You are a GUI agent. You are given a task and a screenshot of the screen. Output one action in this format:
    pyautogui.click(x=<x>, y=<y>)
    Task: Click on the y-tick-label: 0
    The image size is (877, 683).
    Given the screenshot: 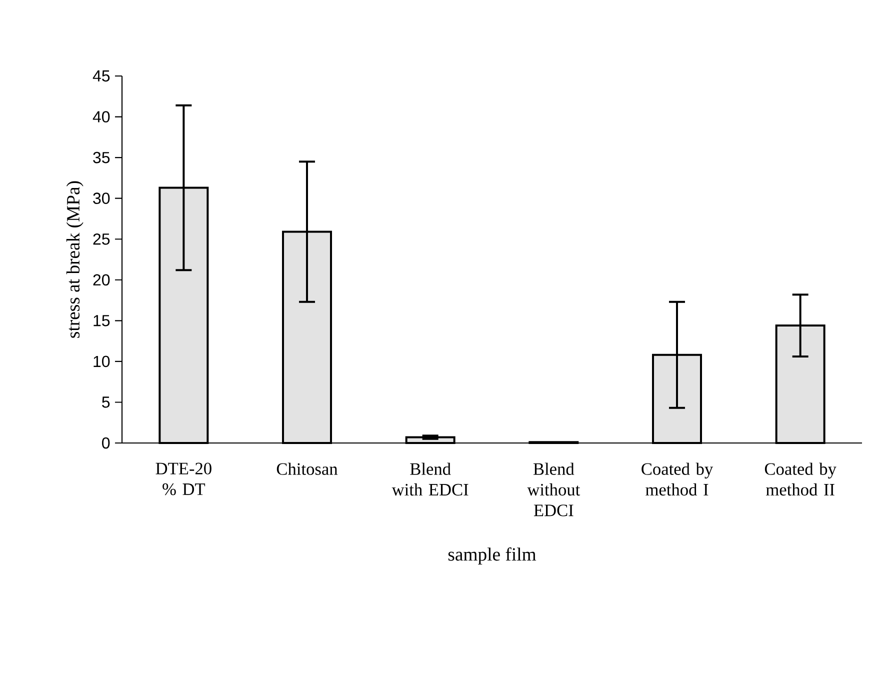 What is the action you would take?
    pyautogui.click(x=106, y=443)
    